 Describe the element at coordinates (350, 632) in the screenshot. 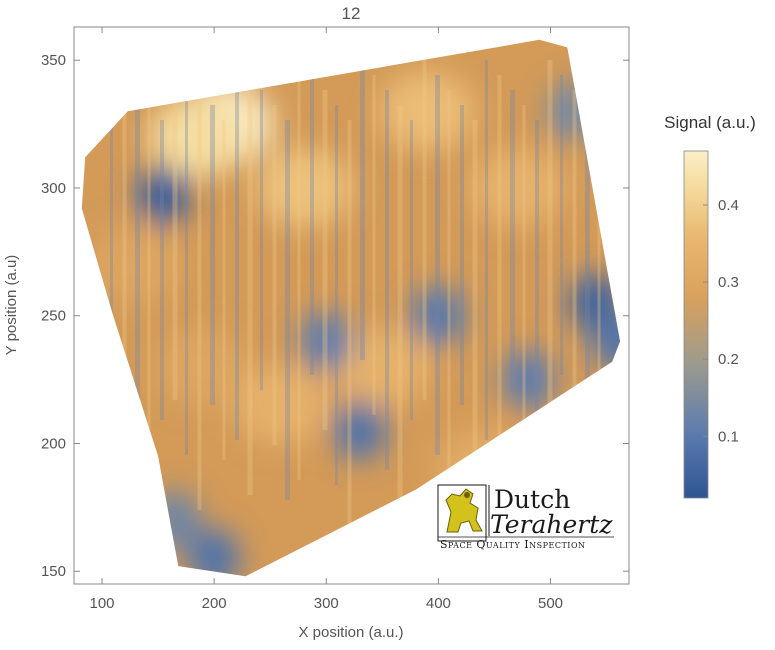

I see `x-axis-title: X position (a.u.)` at that location.